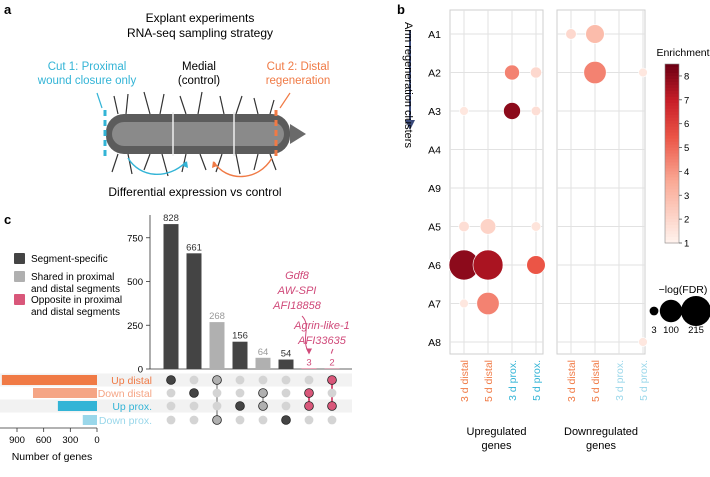 The image size is (710, 477). What do you see at coordinates (686, 244) in the screenshot?
I see `colorbar-tick-label: 1` at bounding box center [686, 244].